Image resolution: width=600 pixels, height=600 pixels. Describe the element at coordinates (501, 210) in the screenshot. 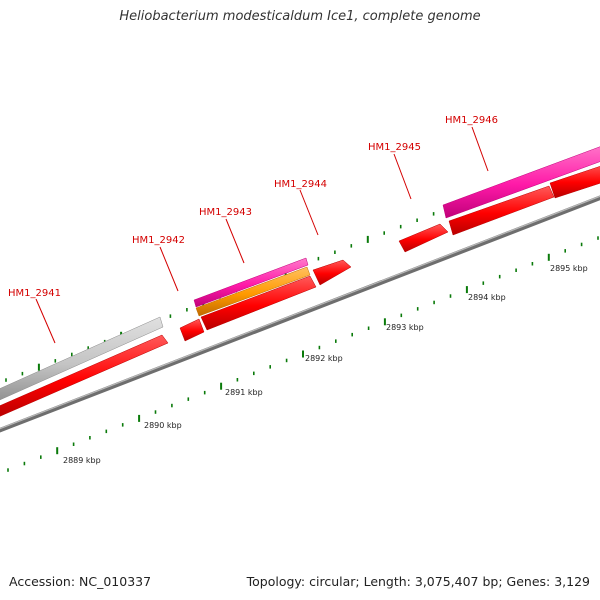

I see `gene-block-hm1-2946-cds` at that location.